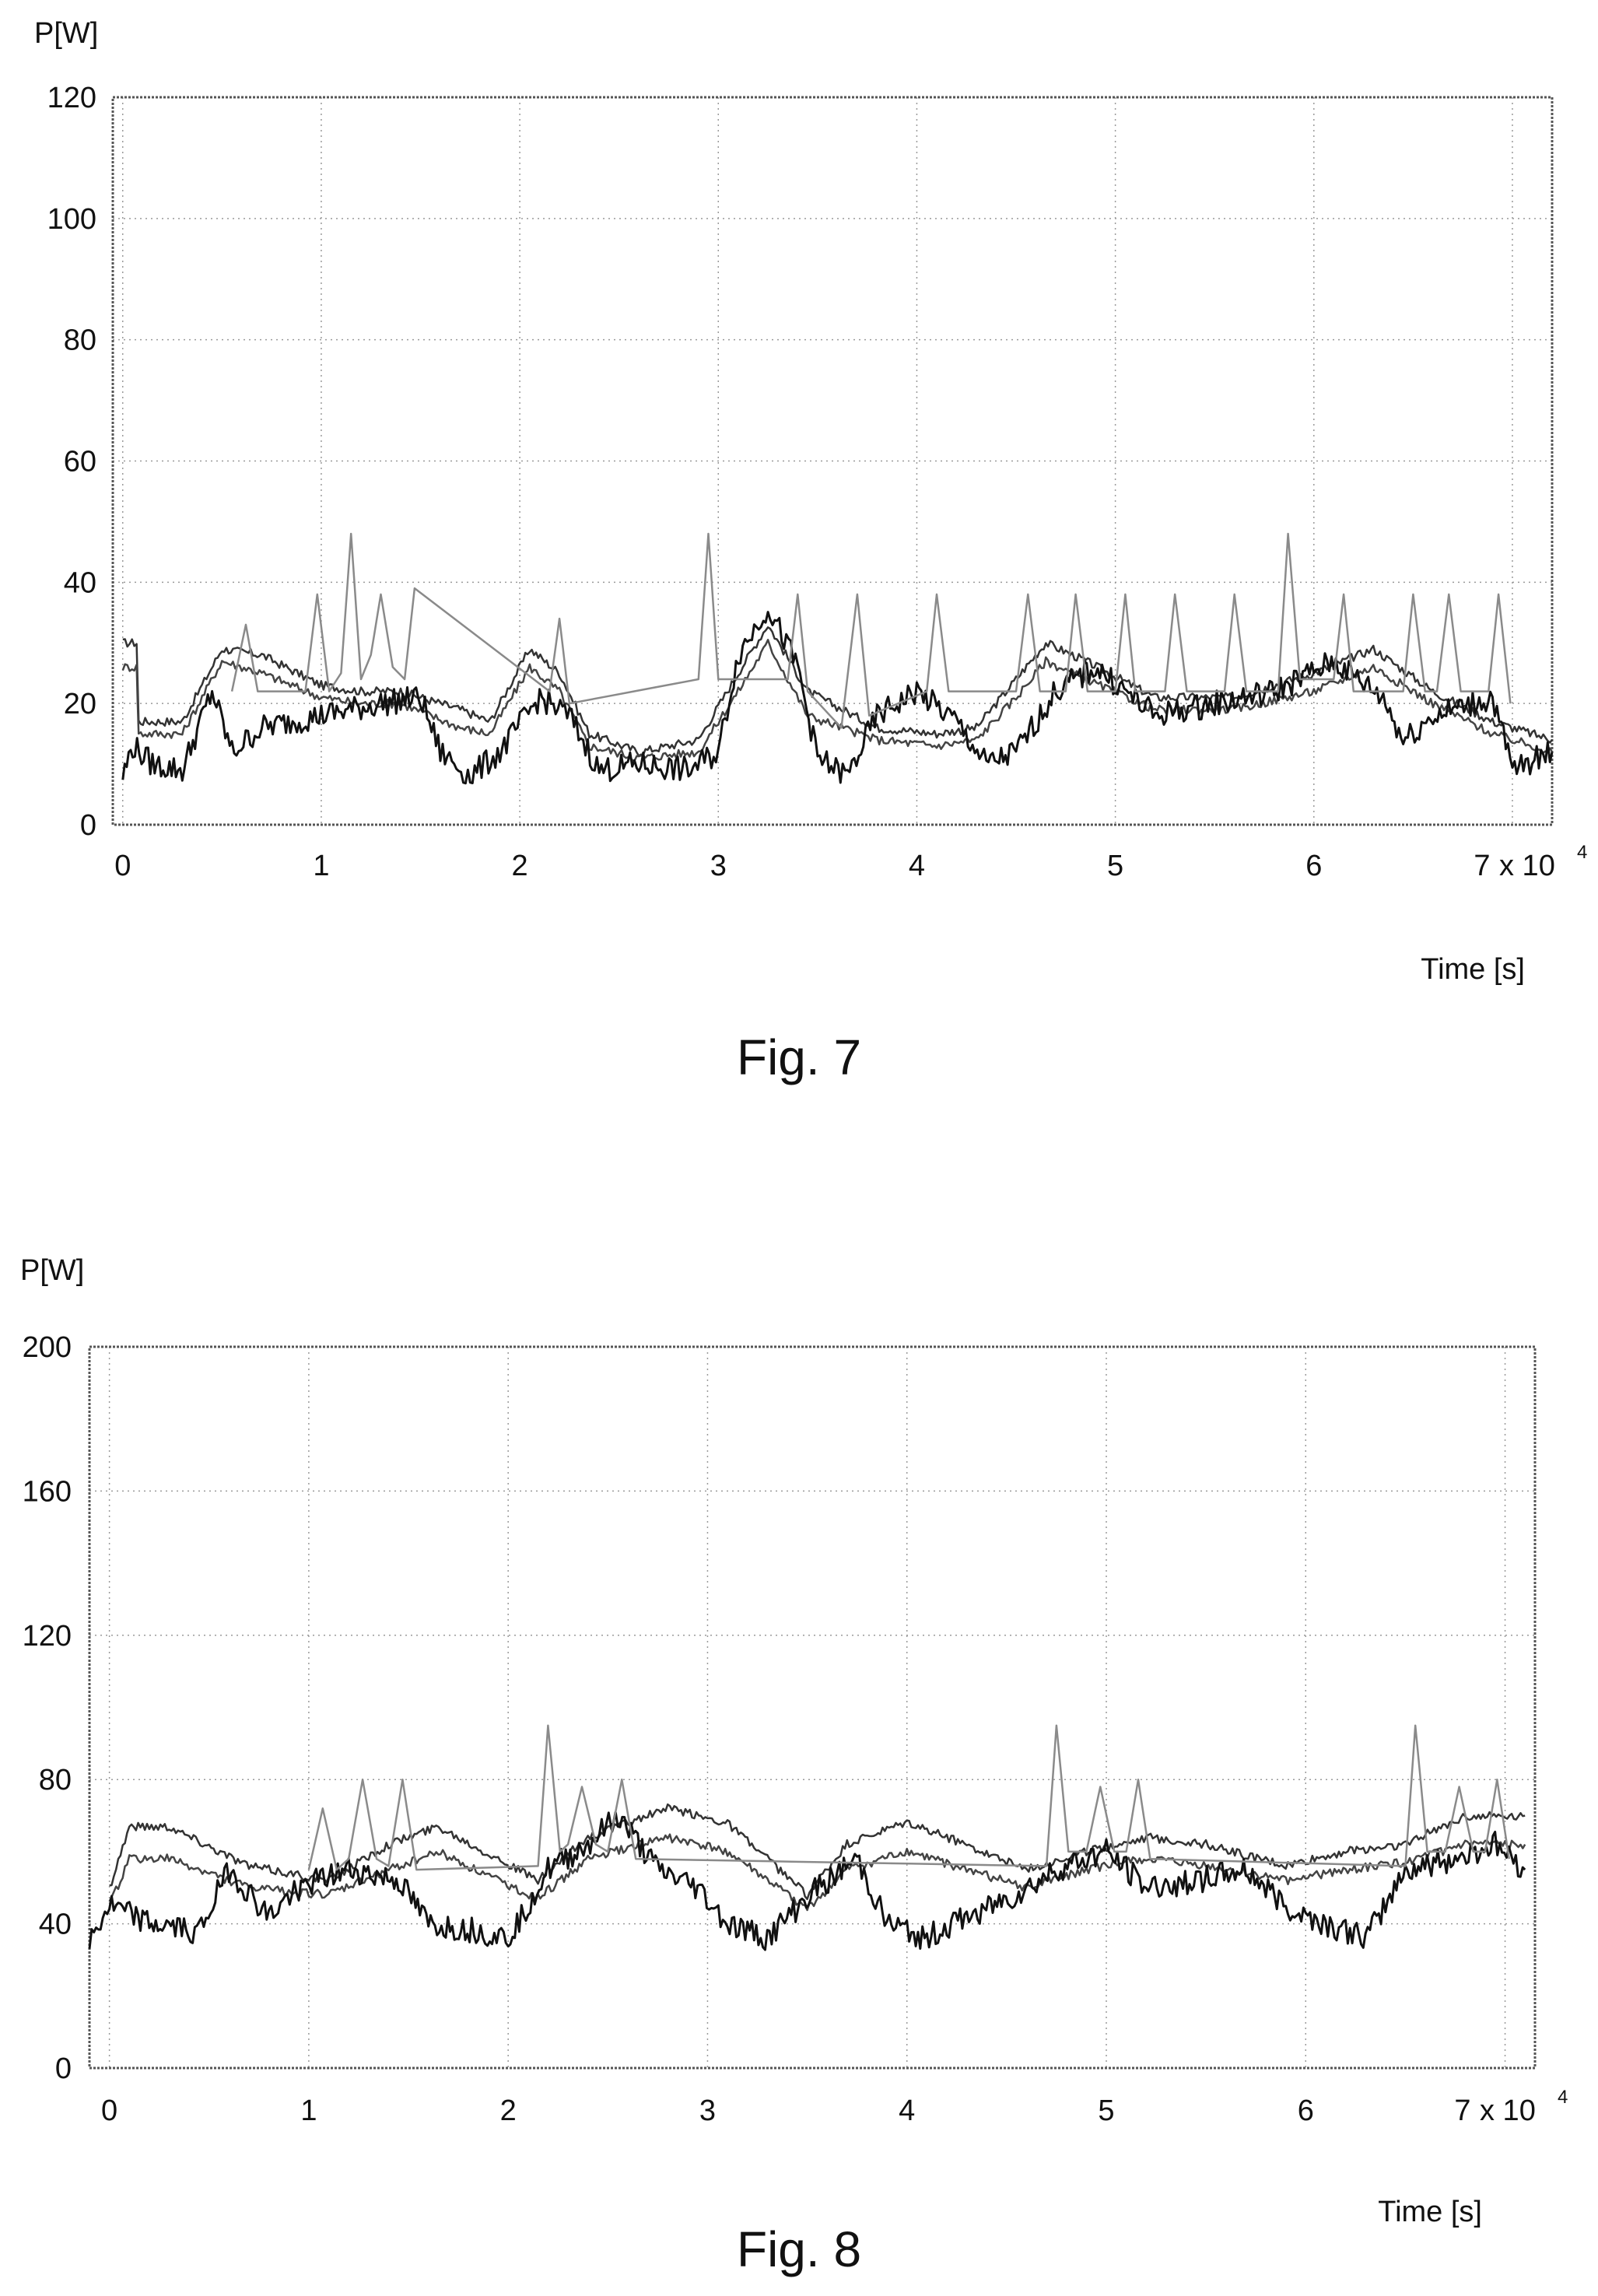  I want to click on fig7-caption: Fig. 7, so click(799, 1057).